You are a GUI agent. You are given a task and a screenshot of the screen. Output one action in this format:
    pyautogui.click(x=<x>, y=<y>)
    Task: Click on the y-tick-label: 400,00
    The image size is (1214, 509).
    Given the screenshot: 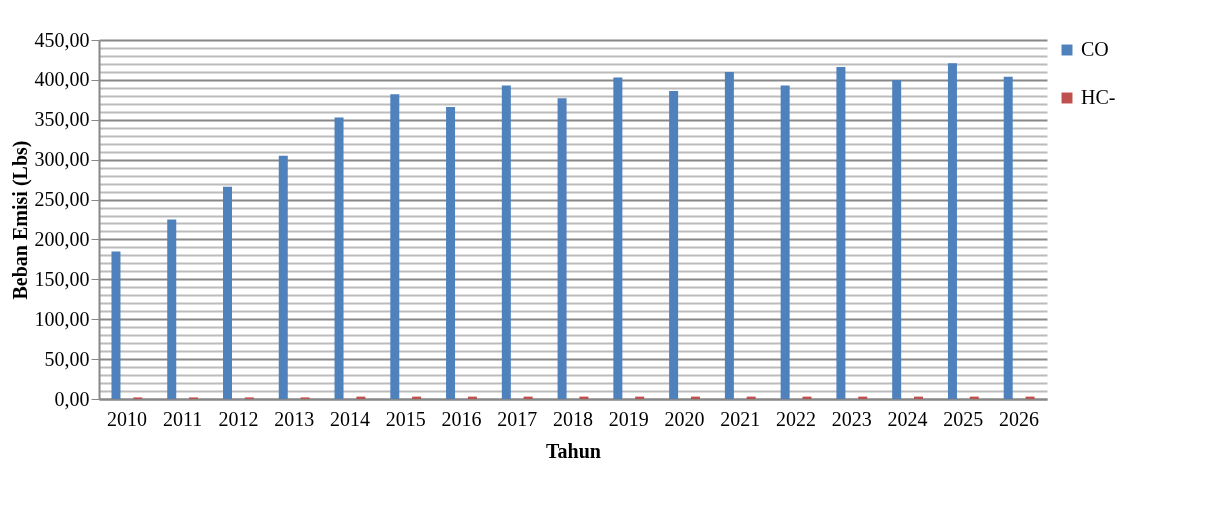 What is the action you would take?
    pyautogui.click(x=62, y=79)
    